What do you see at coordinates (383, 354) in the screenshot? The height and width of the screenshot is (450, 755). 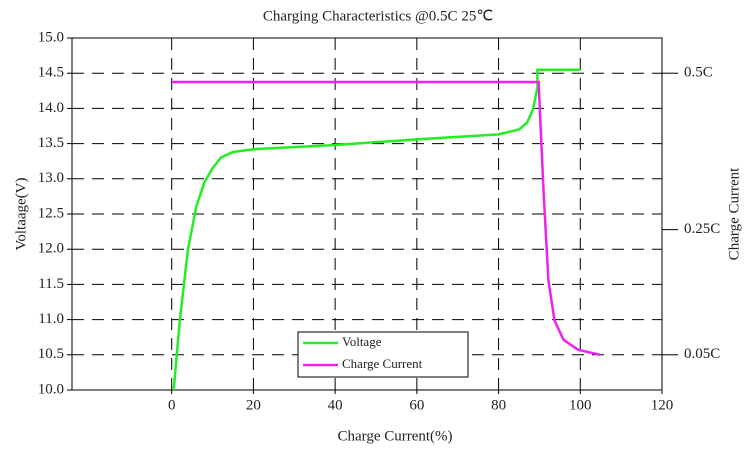 I see `legend-box` at bounding box center [383, 354].